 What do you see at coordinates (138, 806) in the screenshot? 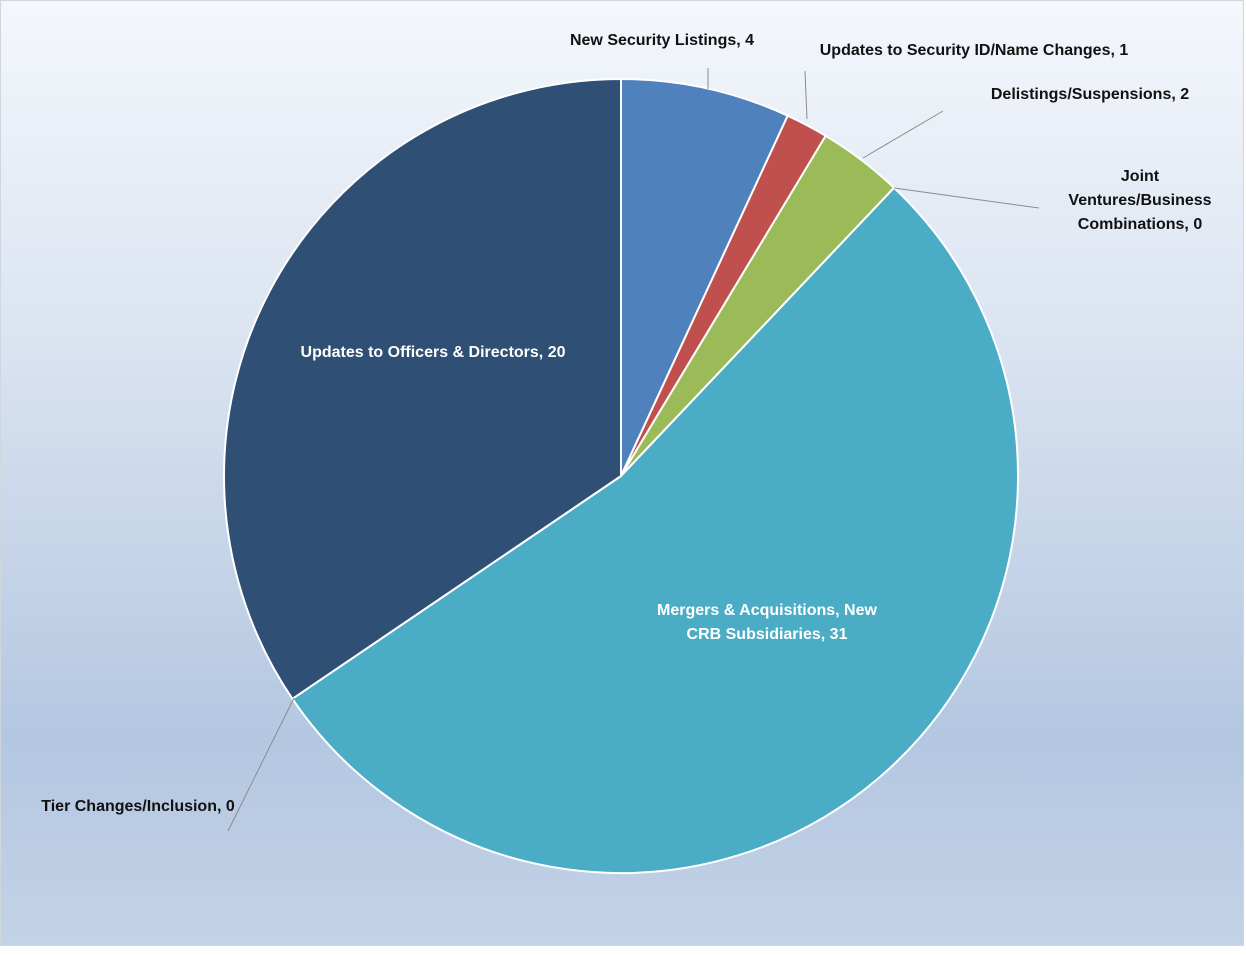
I see `data-label-tier-changes-inclusion: Tier Changes/Inclusion, 0` at bounding box center [138, 806].